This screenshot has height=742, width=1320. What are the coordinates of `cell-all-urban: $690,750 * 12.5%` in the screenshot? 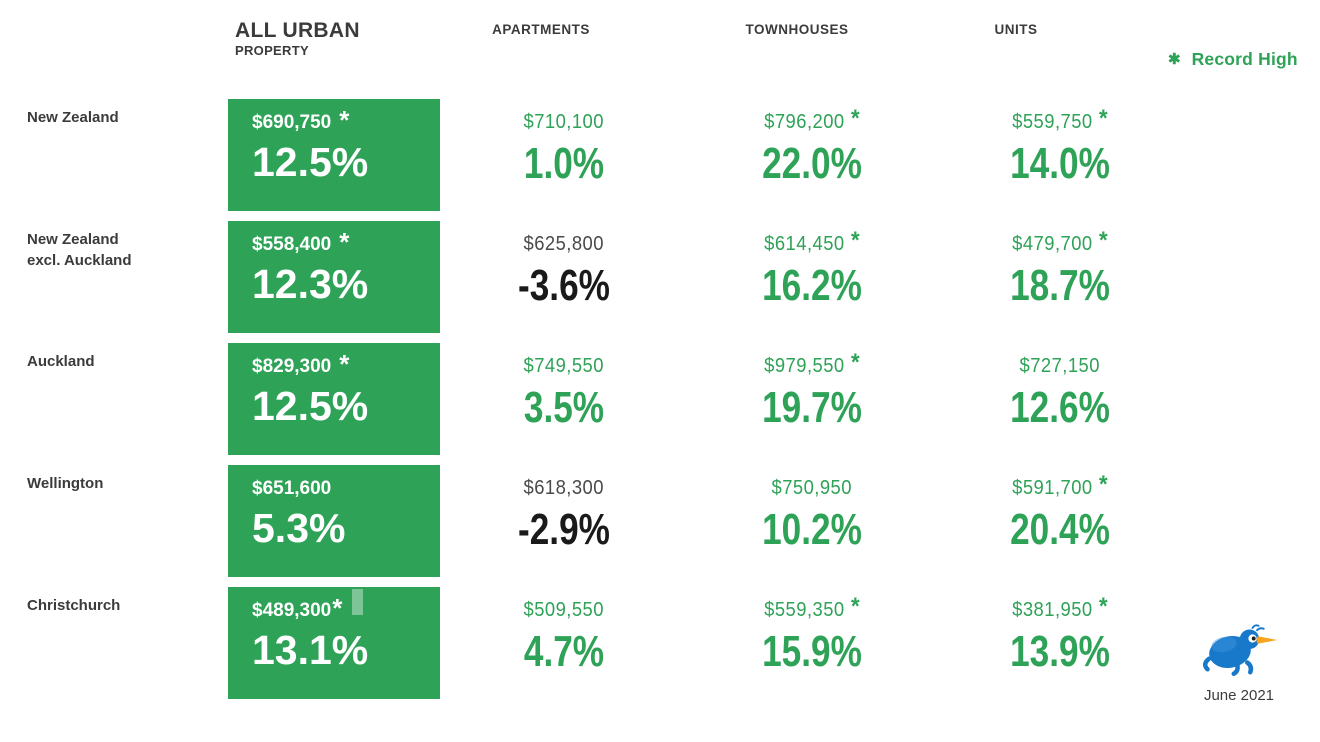 It's located at (334, 160).